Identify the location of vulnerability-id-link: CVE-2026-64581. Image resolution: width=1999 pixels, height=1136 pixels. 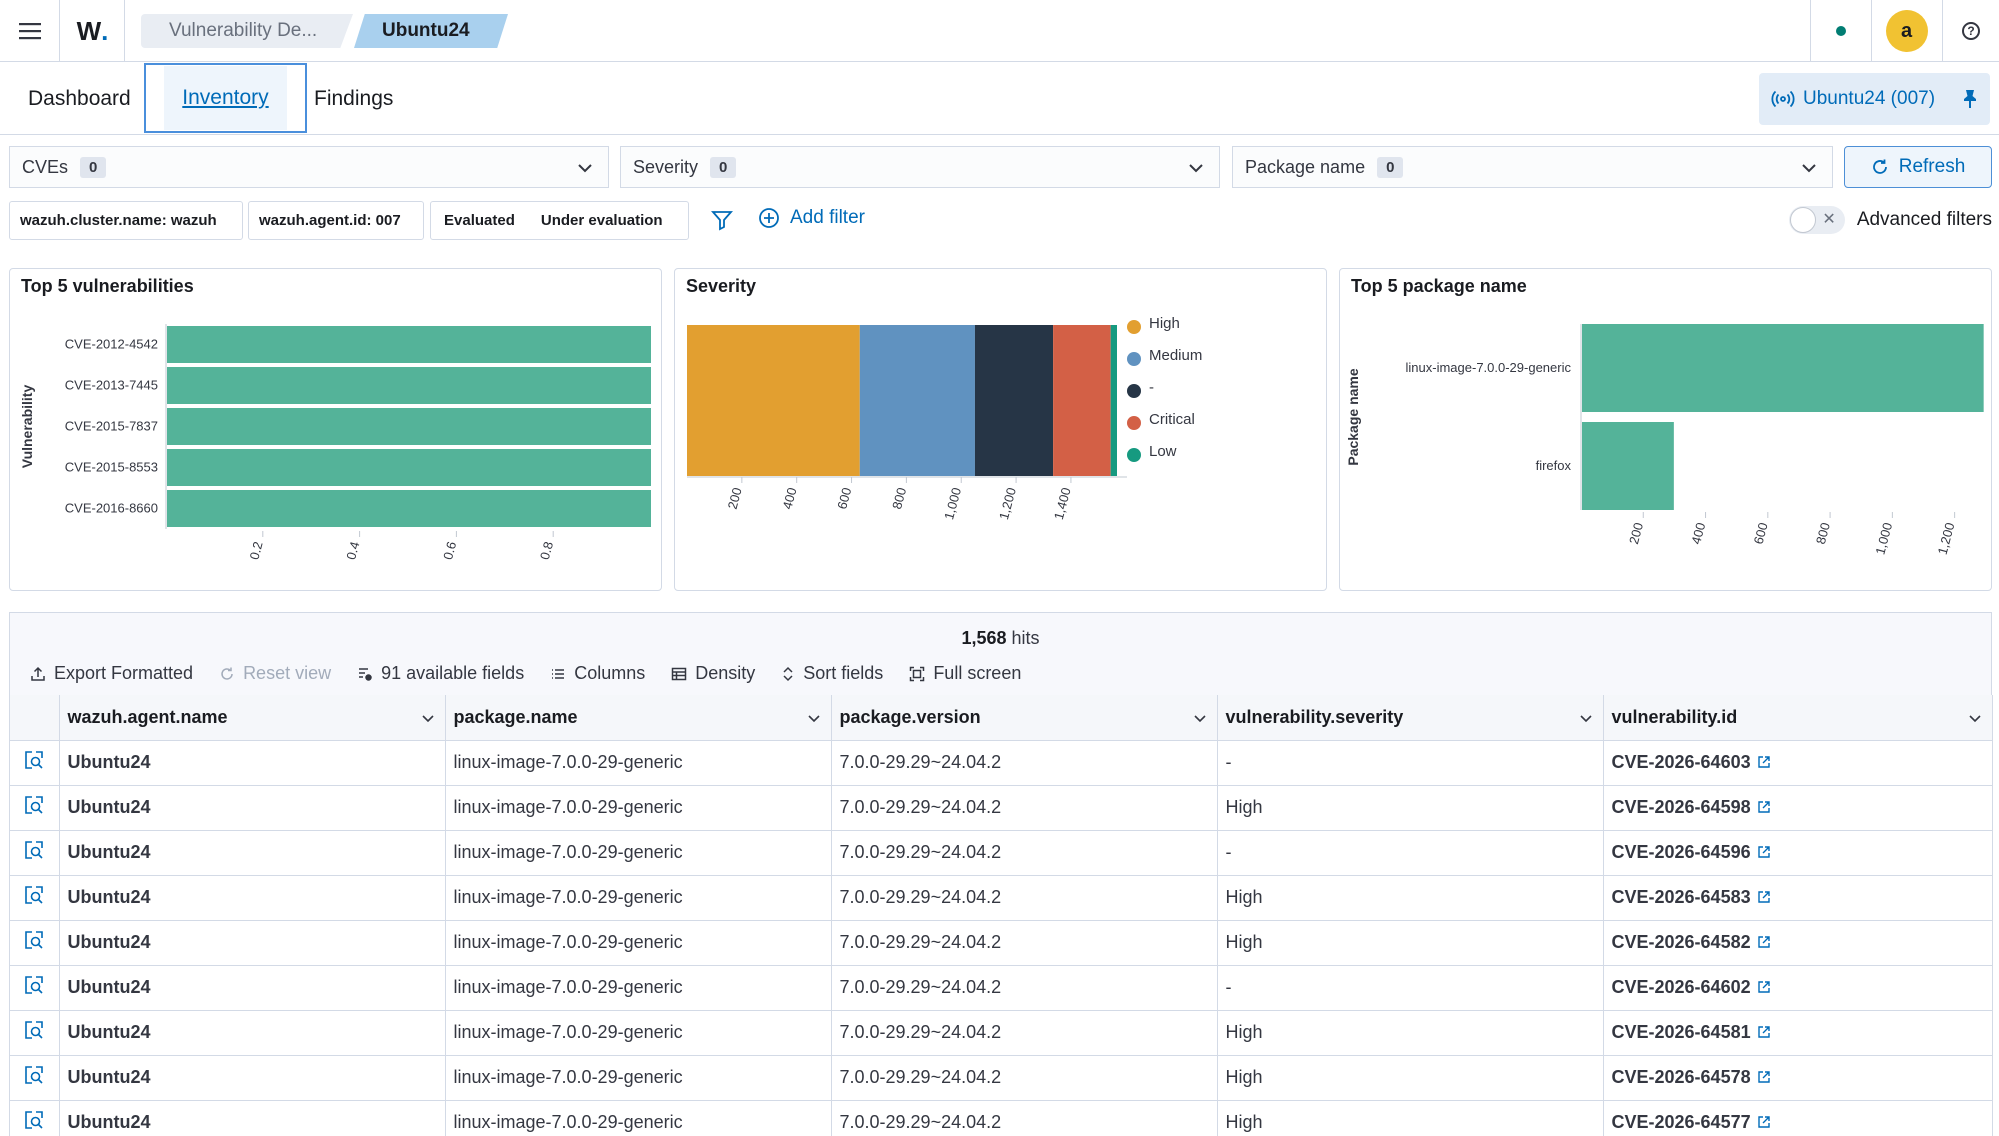
(1798, 1033).